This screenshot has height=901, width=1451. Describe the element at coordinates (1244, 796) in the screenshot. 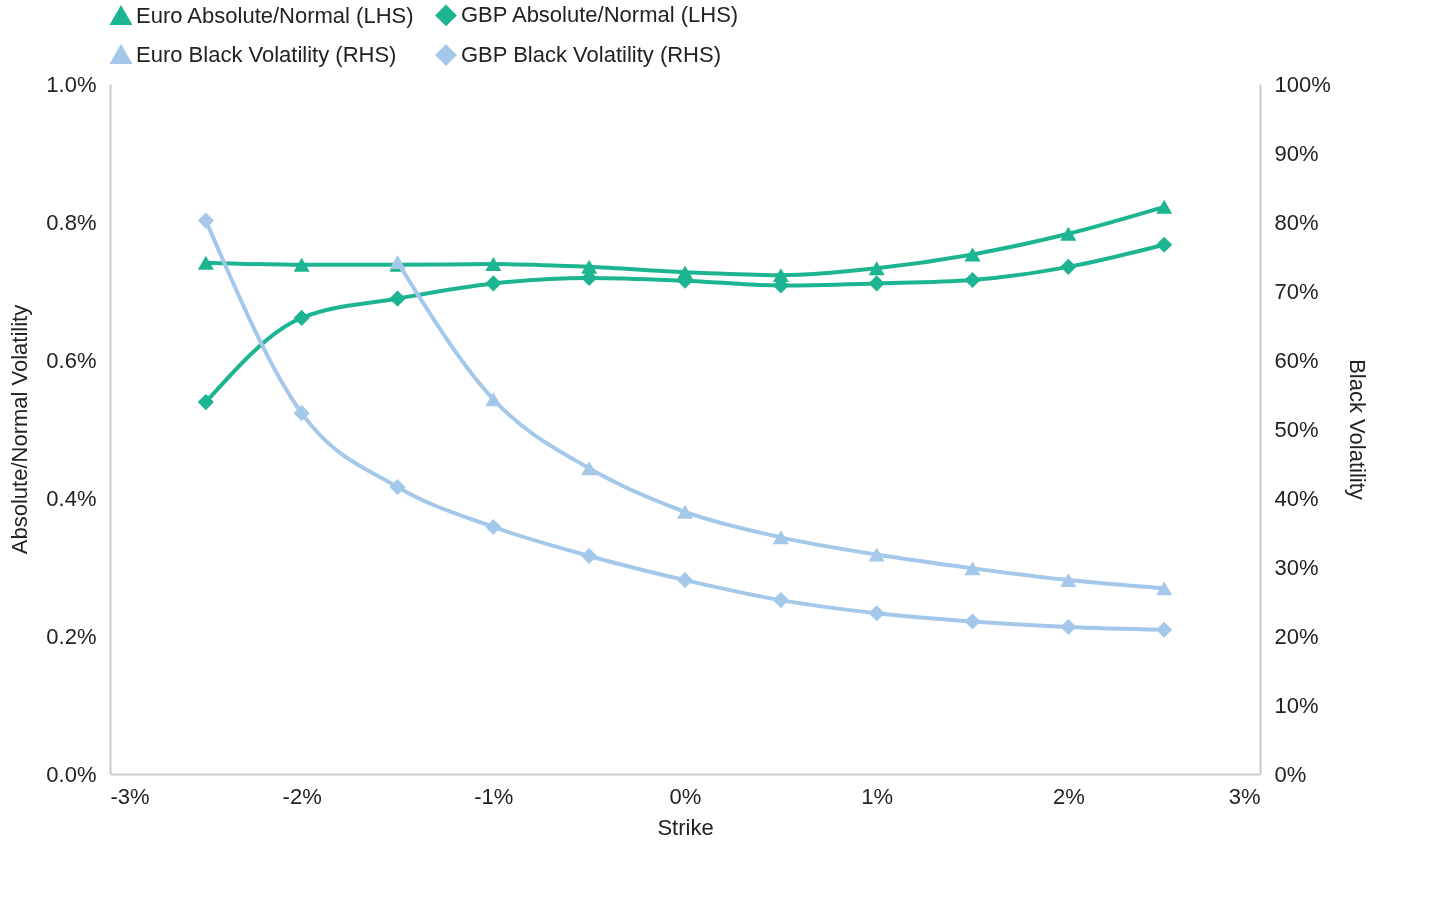

I see `x-tick-label: 3%` at that location.